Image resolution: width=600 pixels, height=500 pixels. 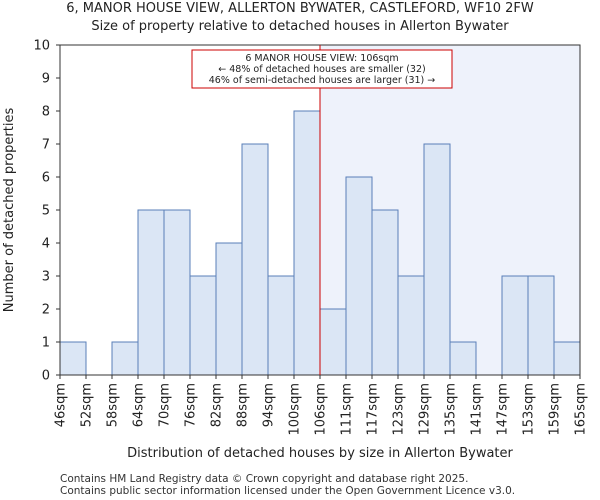 I want to click on bar-117sqm, so click(x=385, y=292).